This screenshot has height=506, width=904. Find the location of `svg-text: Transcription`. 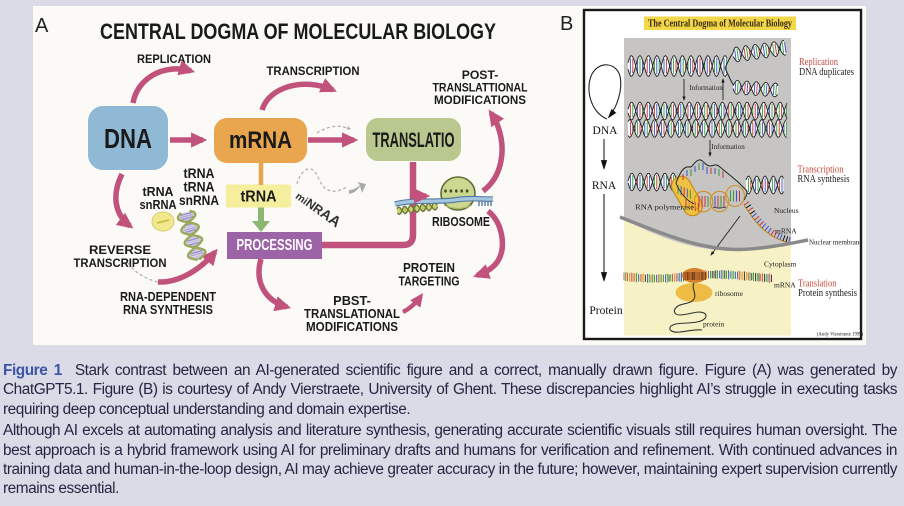

svg-text: Transcription is located at coordinates (821, 170).